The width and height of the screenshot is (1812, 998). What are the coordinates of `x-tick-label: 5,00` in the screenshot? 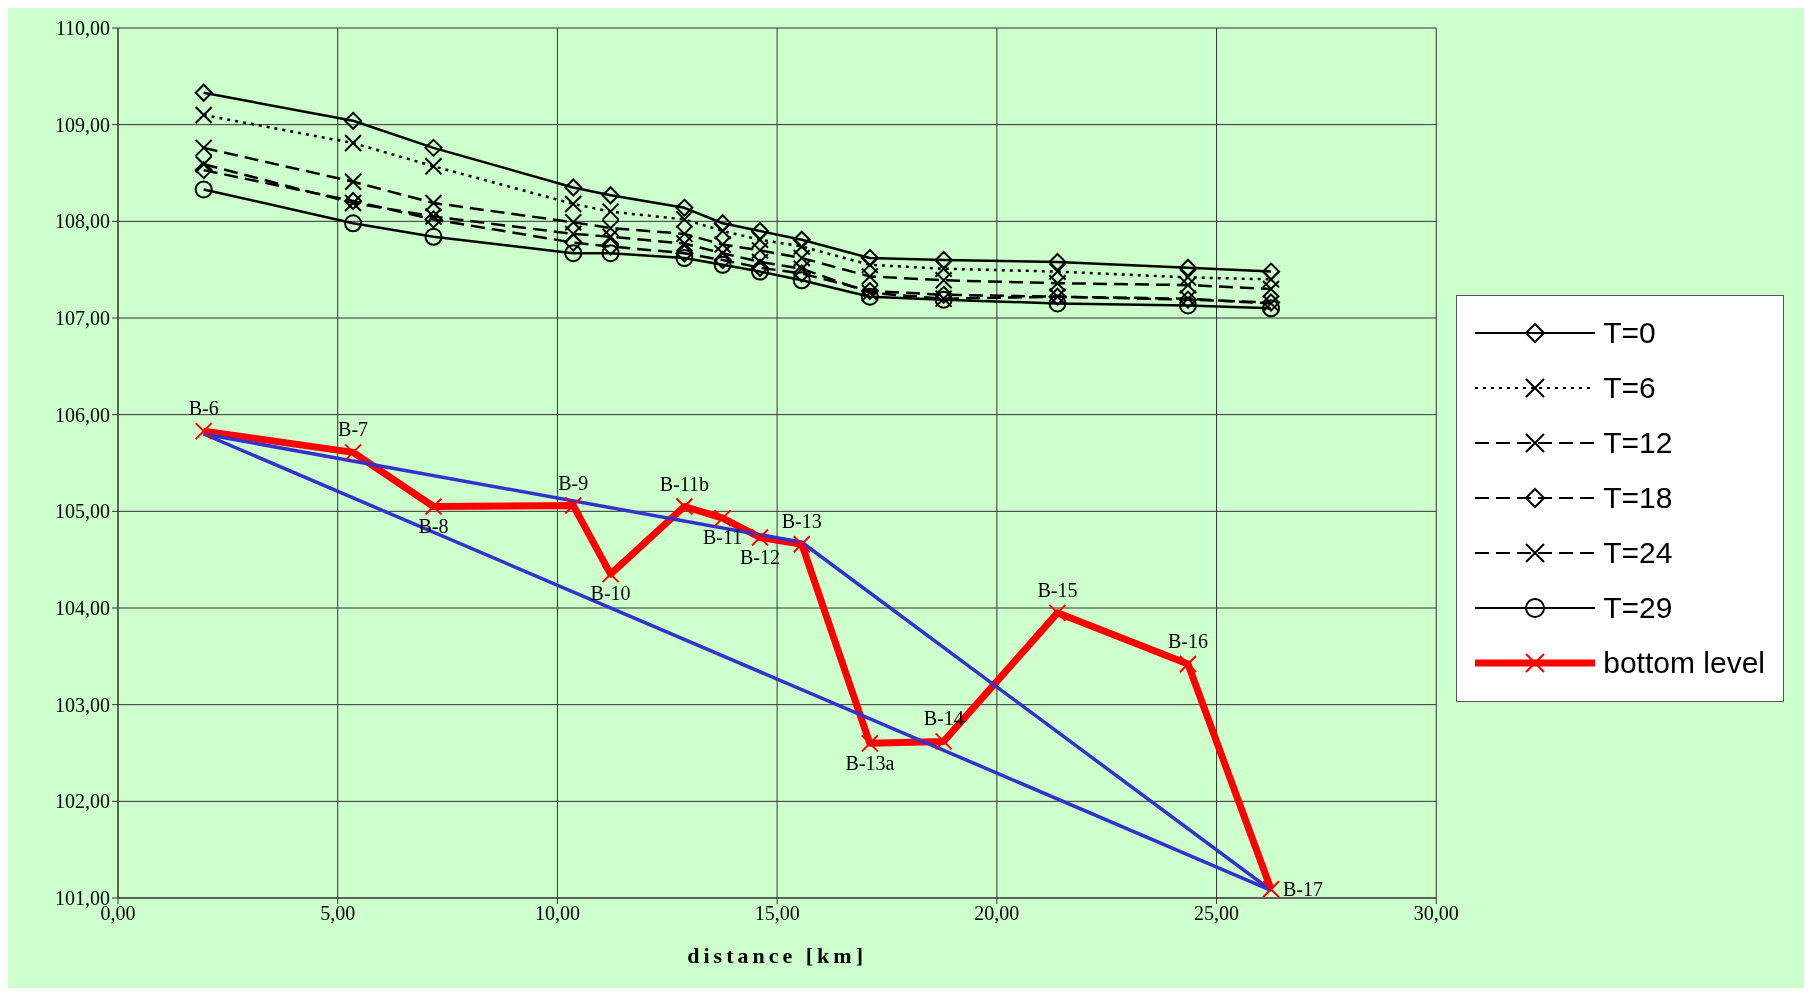 It's located at (338, 913).